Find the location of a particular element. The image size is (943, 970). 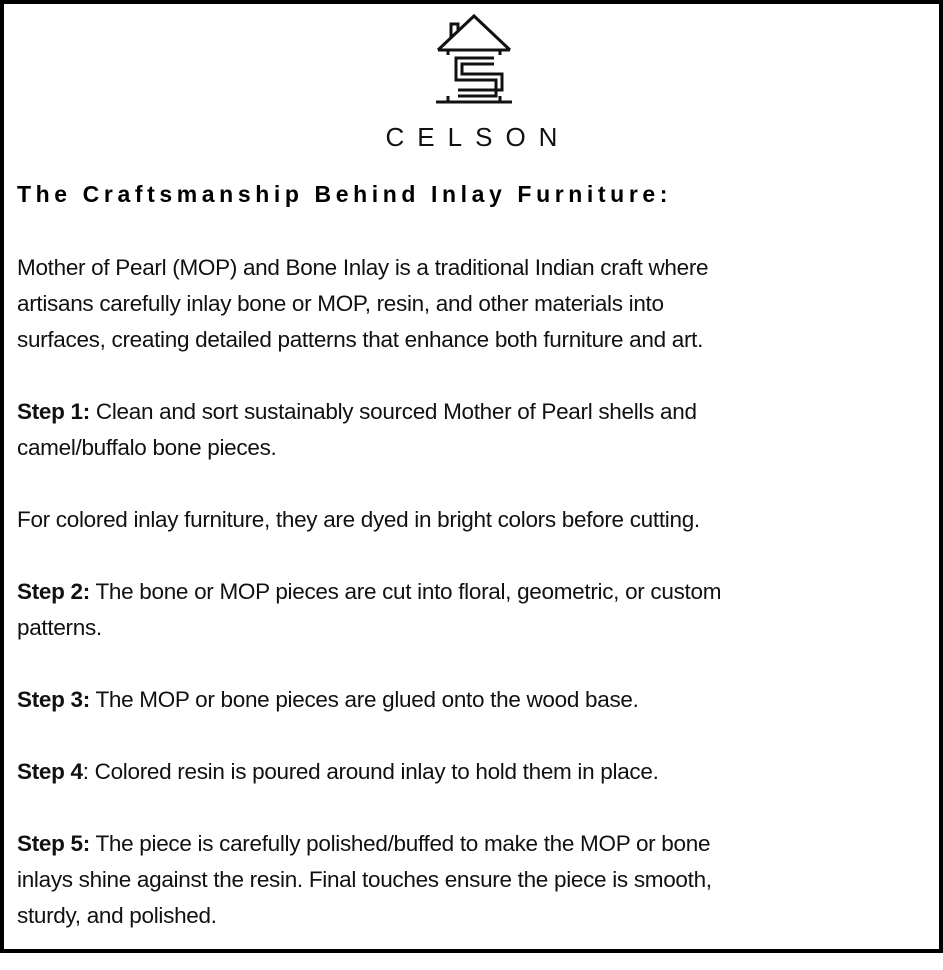

text-line: patterns. is located at coordinates (59, 627).